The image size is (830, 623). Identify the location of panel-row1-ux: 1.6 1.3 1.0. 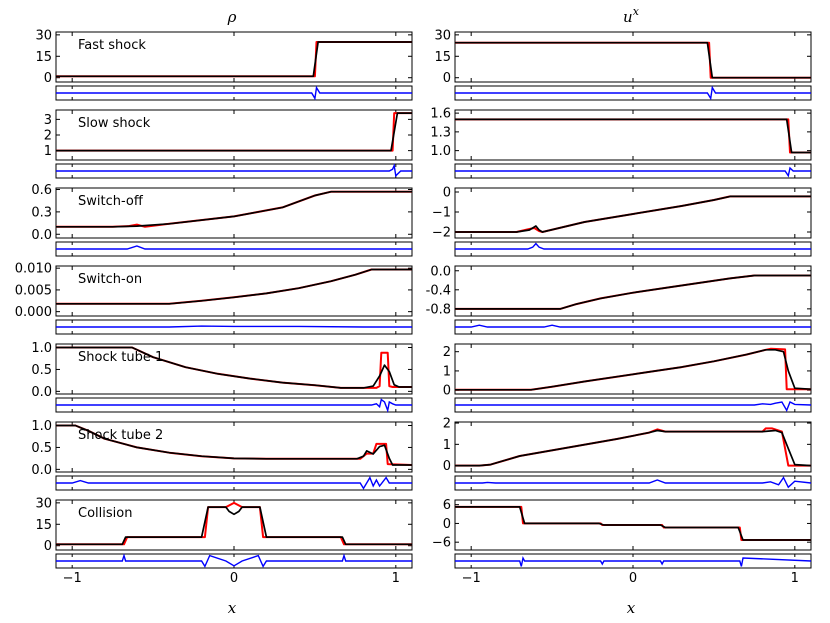
(621, 143).